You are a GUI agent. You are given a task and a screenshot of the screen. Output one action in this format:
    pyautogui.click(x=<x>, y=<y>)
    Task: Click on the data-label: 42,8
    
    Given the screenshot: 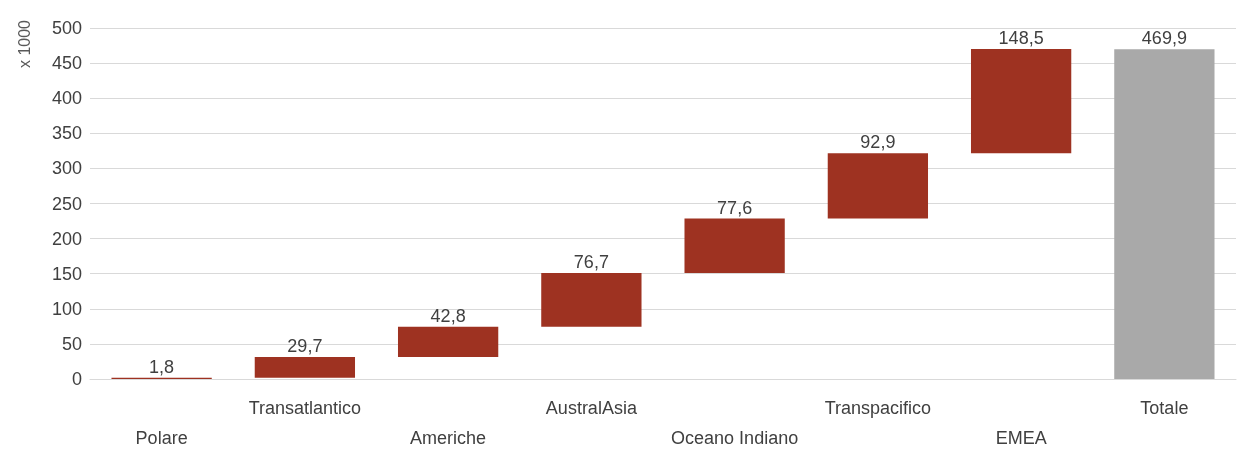 What is the action you would take?
    pyautogui.click(x=448, y=315)
    